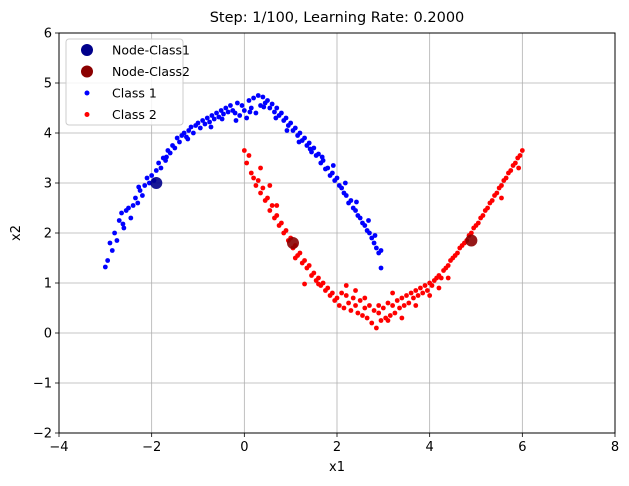  What do you see at coordinates (134, 114) in the screenshot?
I see `legend-label: Class 2` at bounding box center [134, 114].